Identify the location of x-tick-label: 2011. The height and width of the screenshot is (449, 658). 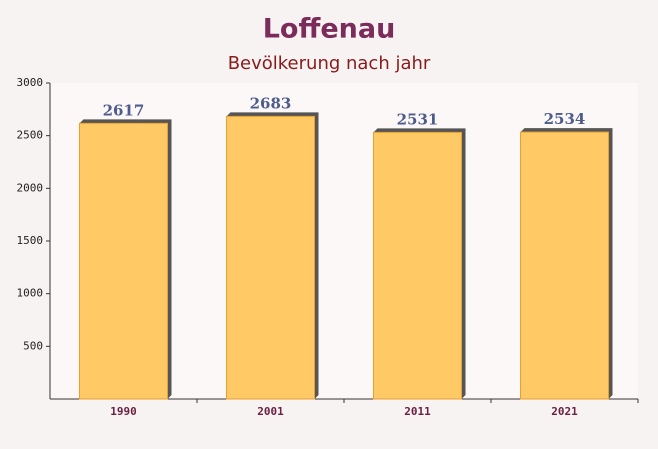
(417, 411).